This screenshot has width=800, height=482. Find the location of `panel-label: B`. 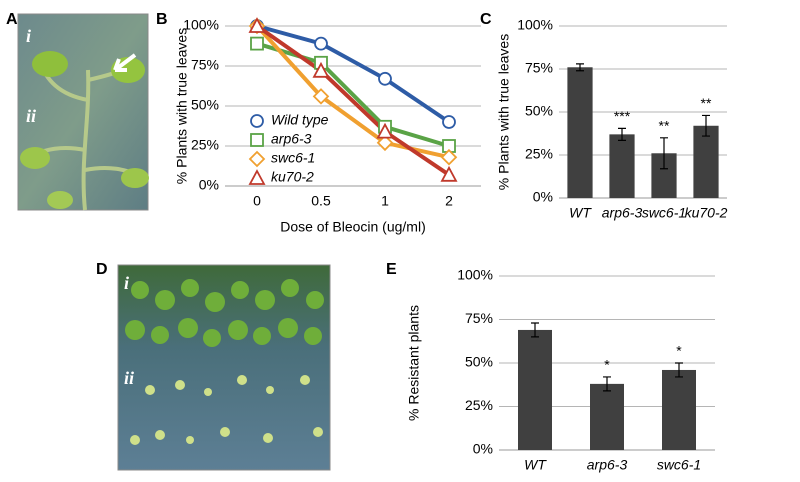

panel-label: B is located at coordinates (162, 19).